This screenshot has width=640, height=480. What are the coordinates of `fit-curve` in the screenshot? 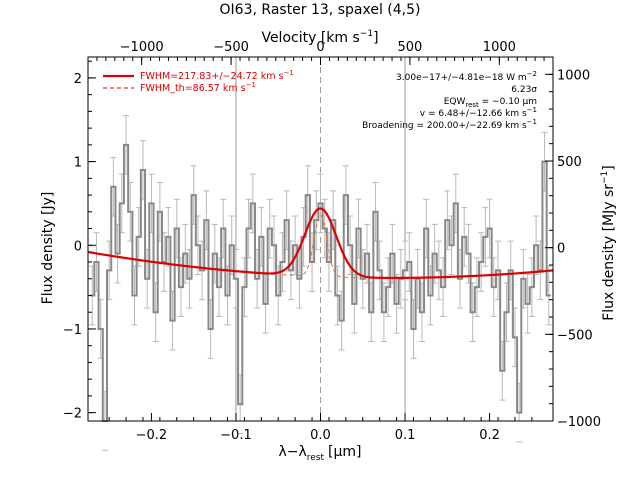 It's located at (320, 243).